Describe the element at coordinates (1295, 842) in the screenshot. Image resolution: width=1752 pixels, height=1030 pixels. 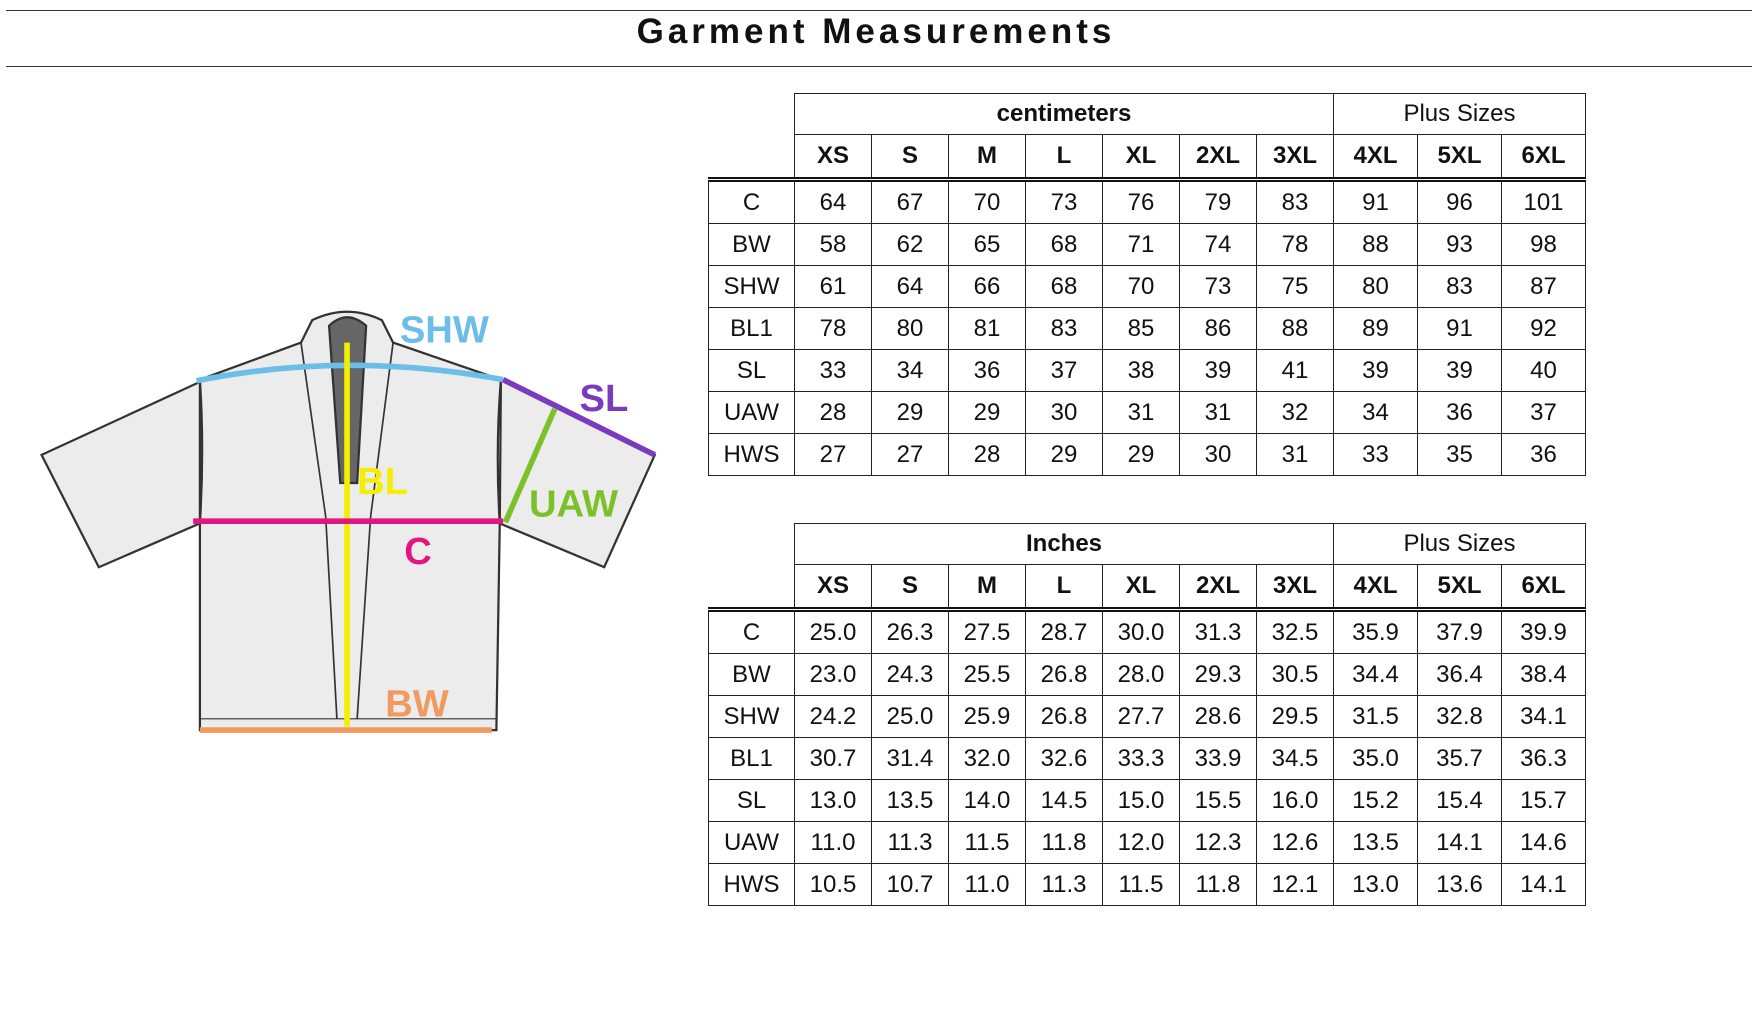
I see `measurement-cell: 12.6` at that location.